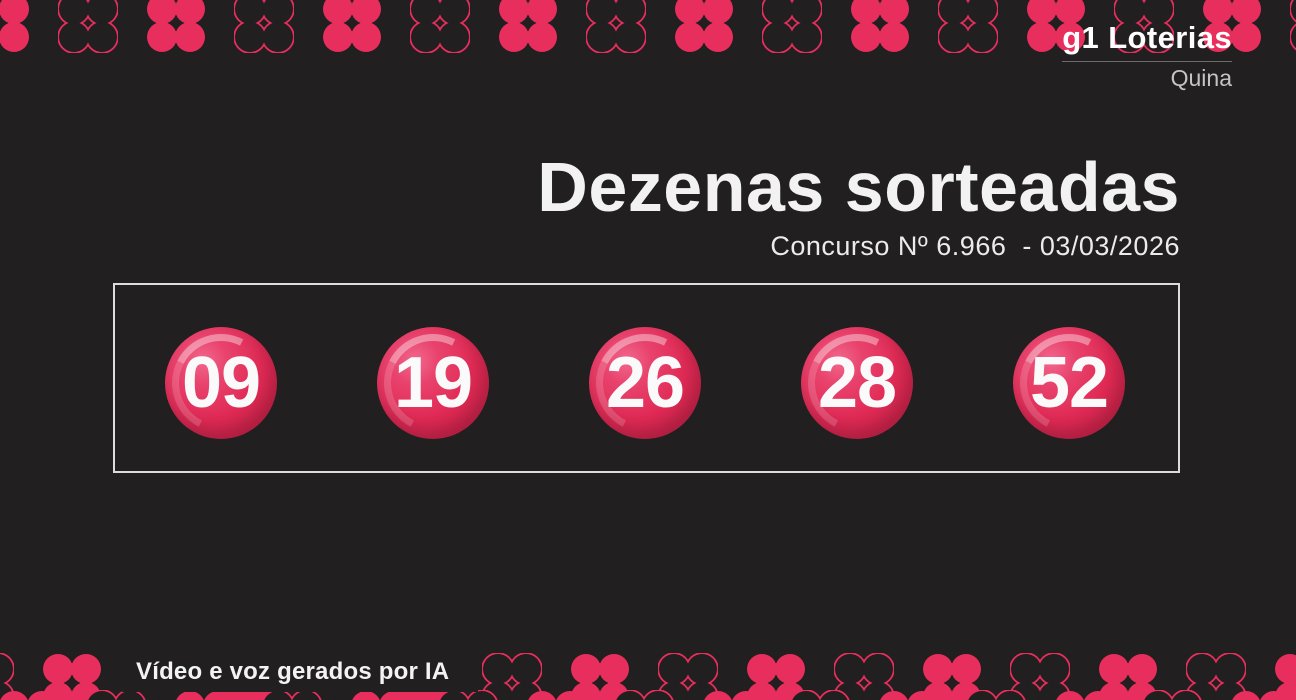  I want to click on lottery-ball-1: 09, so click(221, 383).